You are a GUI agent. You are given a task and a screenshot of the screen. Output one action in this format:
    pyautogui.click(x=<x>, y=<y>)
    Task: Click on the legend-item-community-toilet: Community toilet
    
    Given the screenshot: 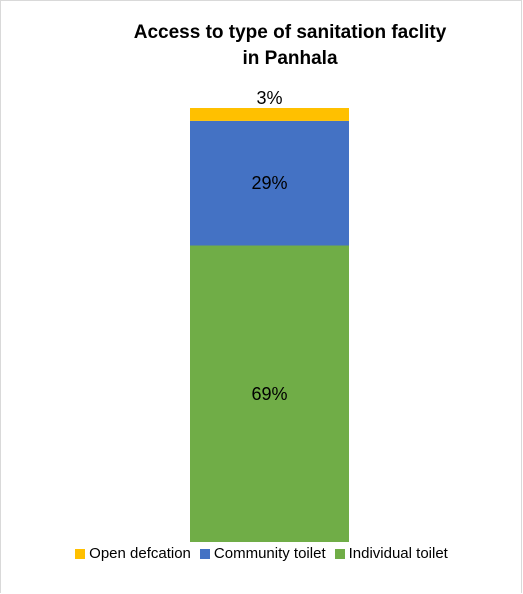 What is the action you would take?
    pyautogui.click(x=262, y=553)
    